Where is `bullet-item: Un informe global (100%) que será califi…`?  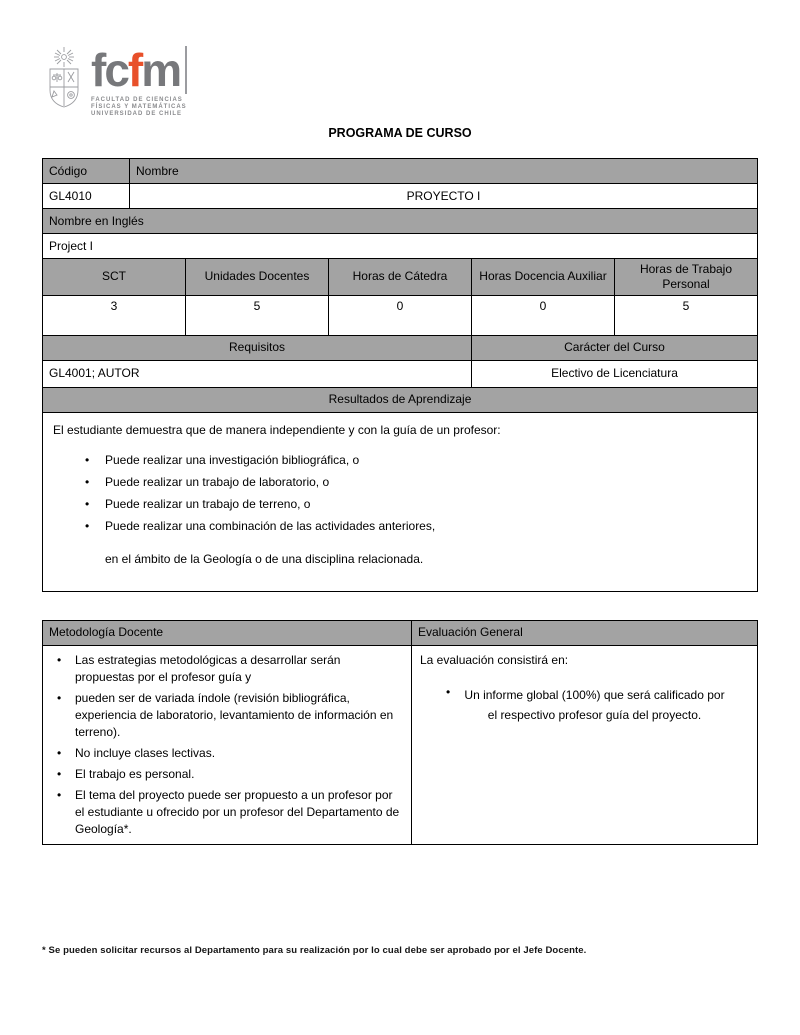
bullet-item: Un informe global (100%) que será califi… is located at coordinates (594, 704).